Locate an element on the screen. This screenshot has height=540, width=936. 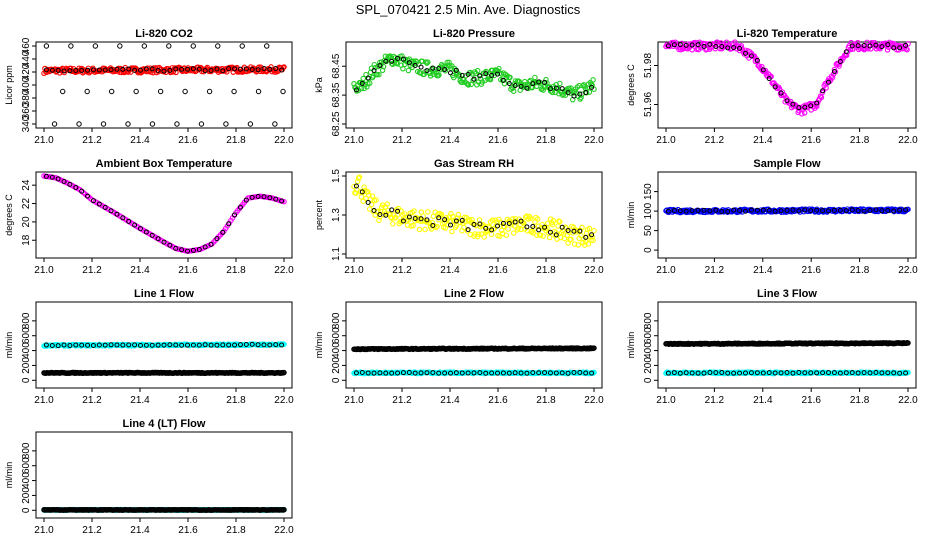
x-tick-label: 21.4 is located at coordinates (450, 270).